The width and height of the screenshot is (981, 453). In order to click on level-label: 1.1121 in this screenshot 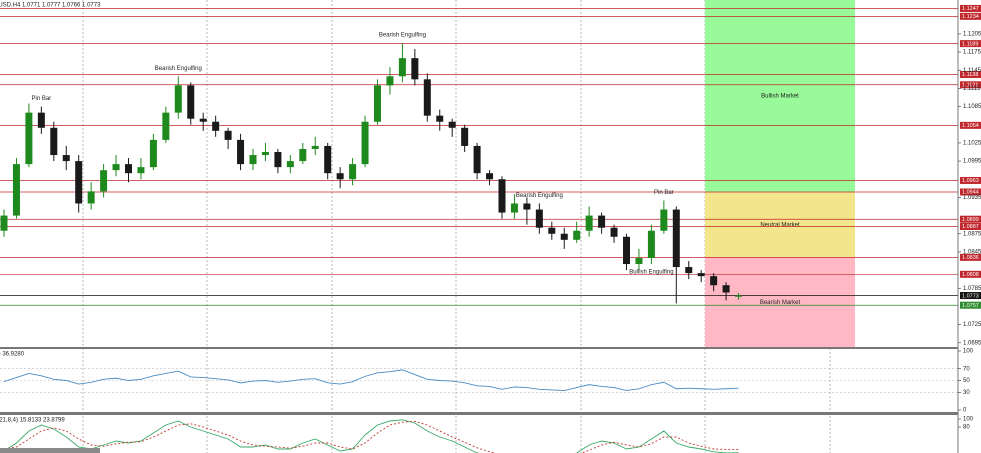, I will do `click(970, 86)`.